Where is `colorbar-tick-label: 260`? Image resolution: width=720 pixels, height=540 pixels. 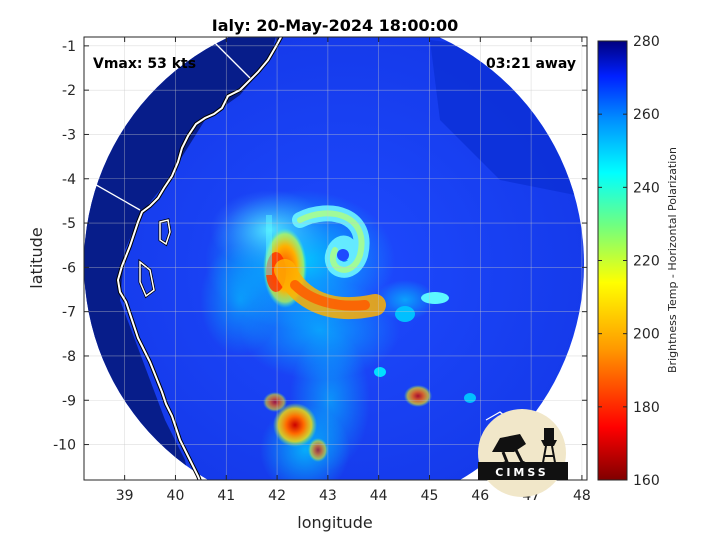
colorbar-tick-label: 260 is located at coordinates (646, 115).